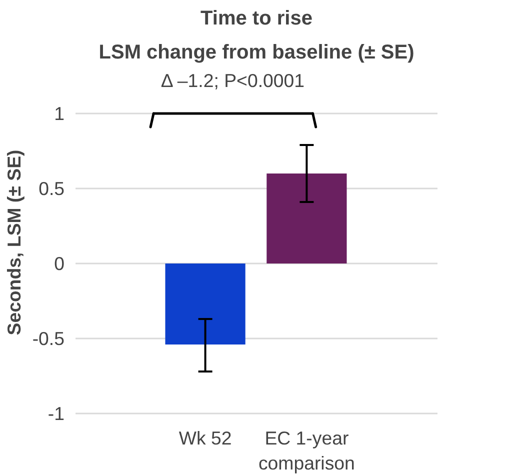 The height and width of the screenshot is (476, 512). I want to click on text: Δ –1.2; P<0.0001, so click(232, 80).